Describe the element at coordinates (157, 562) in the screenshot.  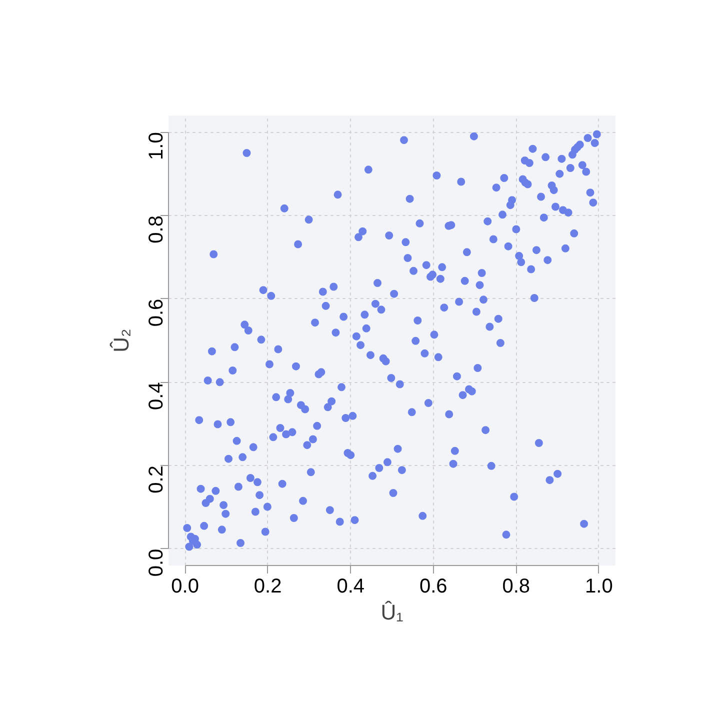
I see `y-tick-label: 0.0` at that location.